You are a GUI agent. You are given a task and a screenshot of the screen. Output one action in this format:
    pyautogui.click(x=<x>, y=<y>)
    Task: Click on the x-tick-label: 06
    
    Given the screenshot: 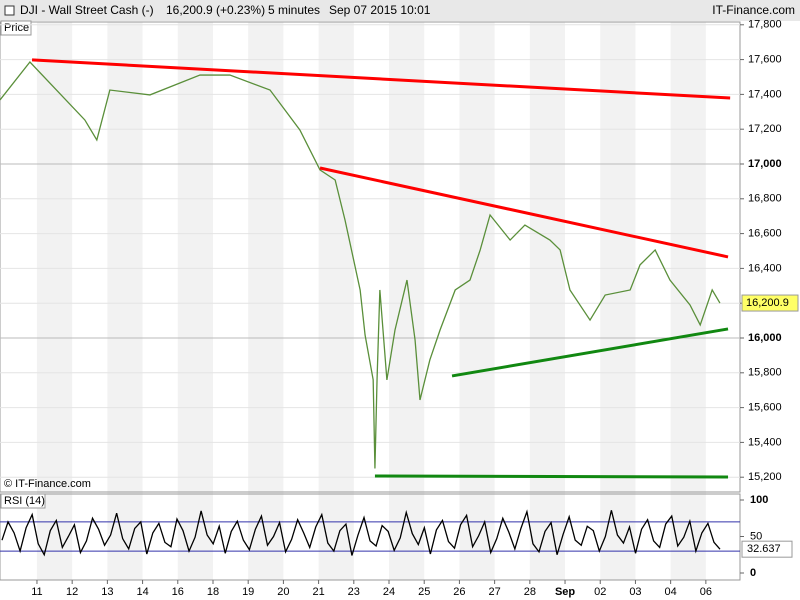 What is the action you would take?
    pyautogui.click(x=706, y=592)
    